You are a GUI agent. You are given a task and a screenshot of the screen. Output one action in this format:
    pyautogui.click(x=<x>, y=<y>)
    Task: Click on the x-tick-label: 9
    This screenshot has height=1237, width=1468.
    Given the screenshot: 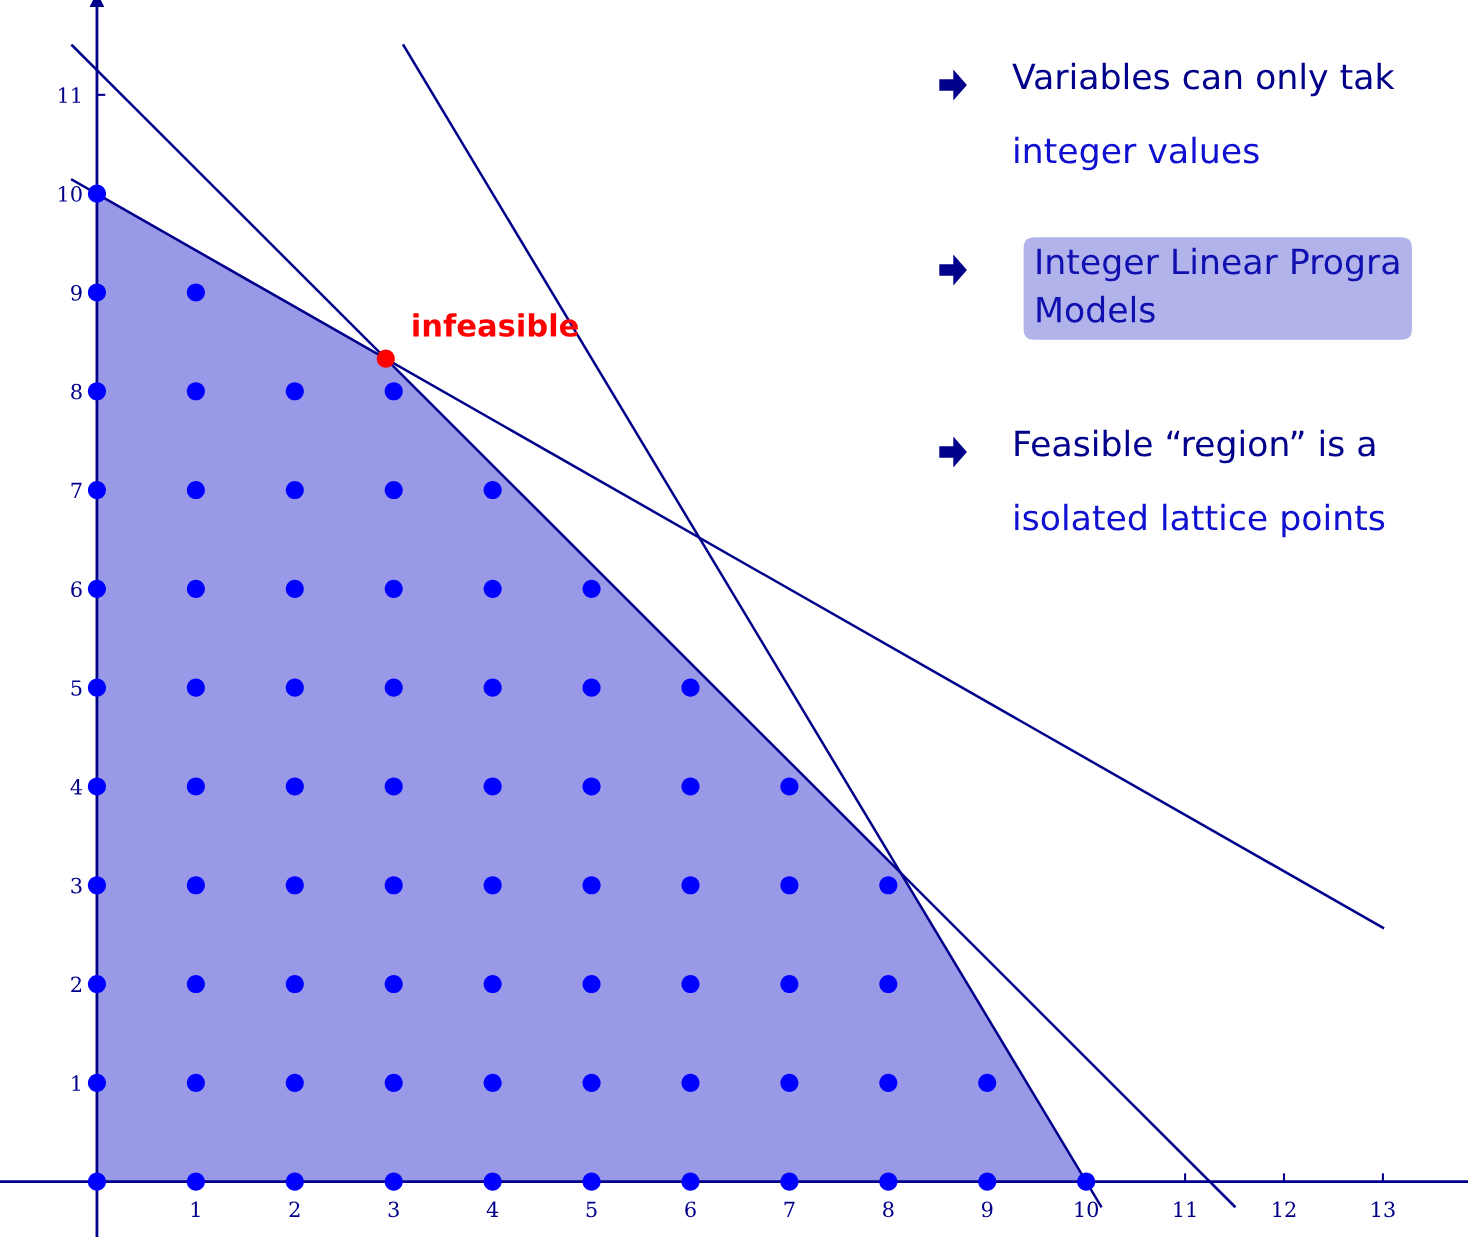 What is the action you would take?
    pyautogui.click(x=987, y=1209)
    